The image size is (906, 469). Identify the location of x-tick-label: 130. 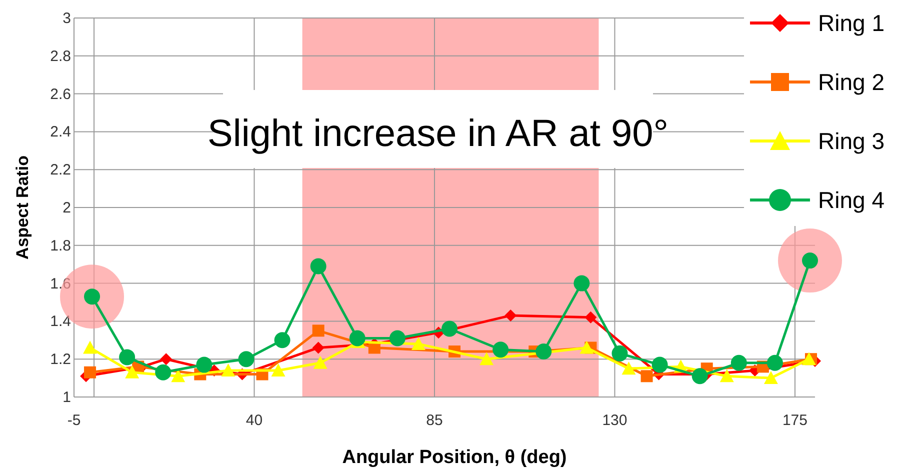
(615, 420).